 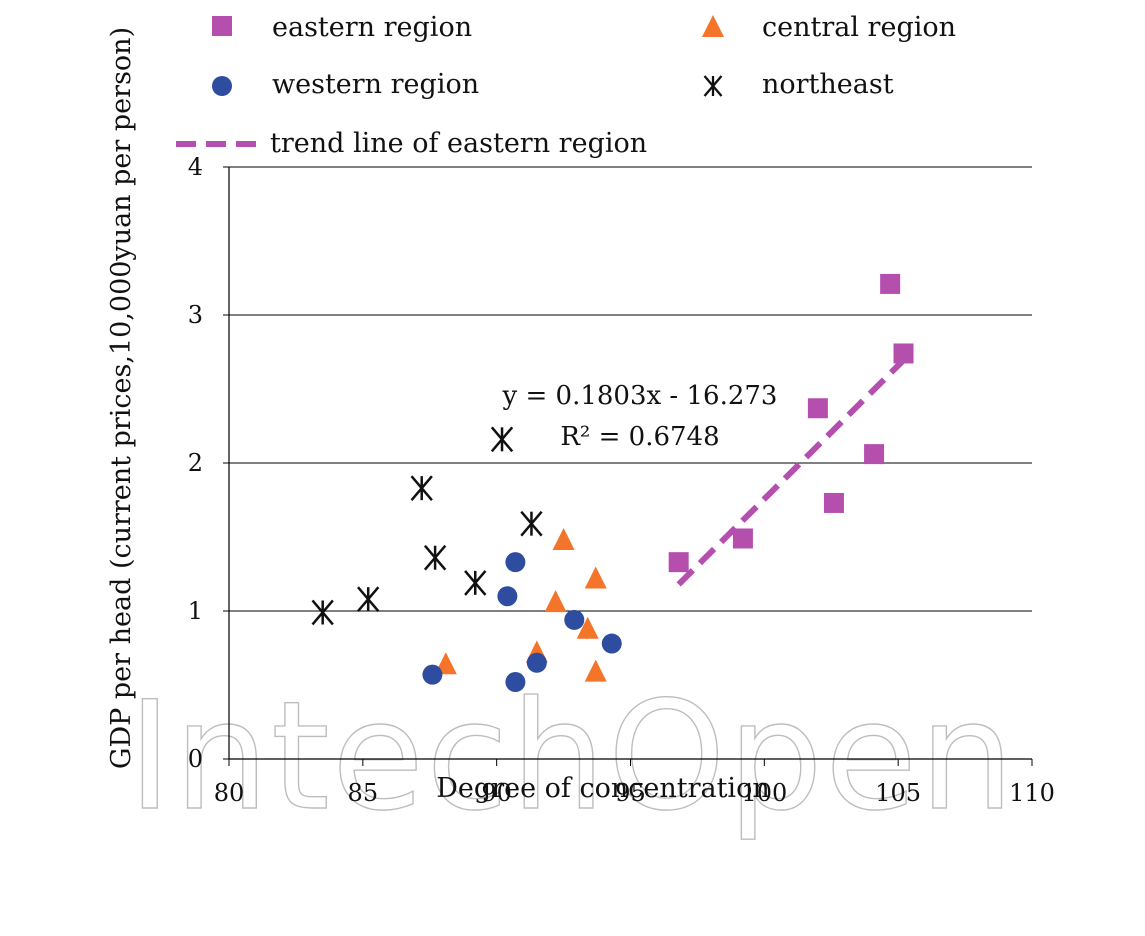 What do you see at coordinates (713, 86) in the screenshot?
I see `legend-marker-northeast` at bounding box center [713, 86].